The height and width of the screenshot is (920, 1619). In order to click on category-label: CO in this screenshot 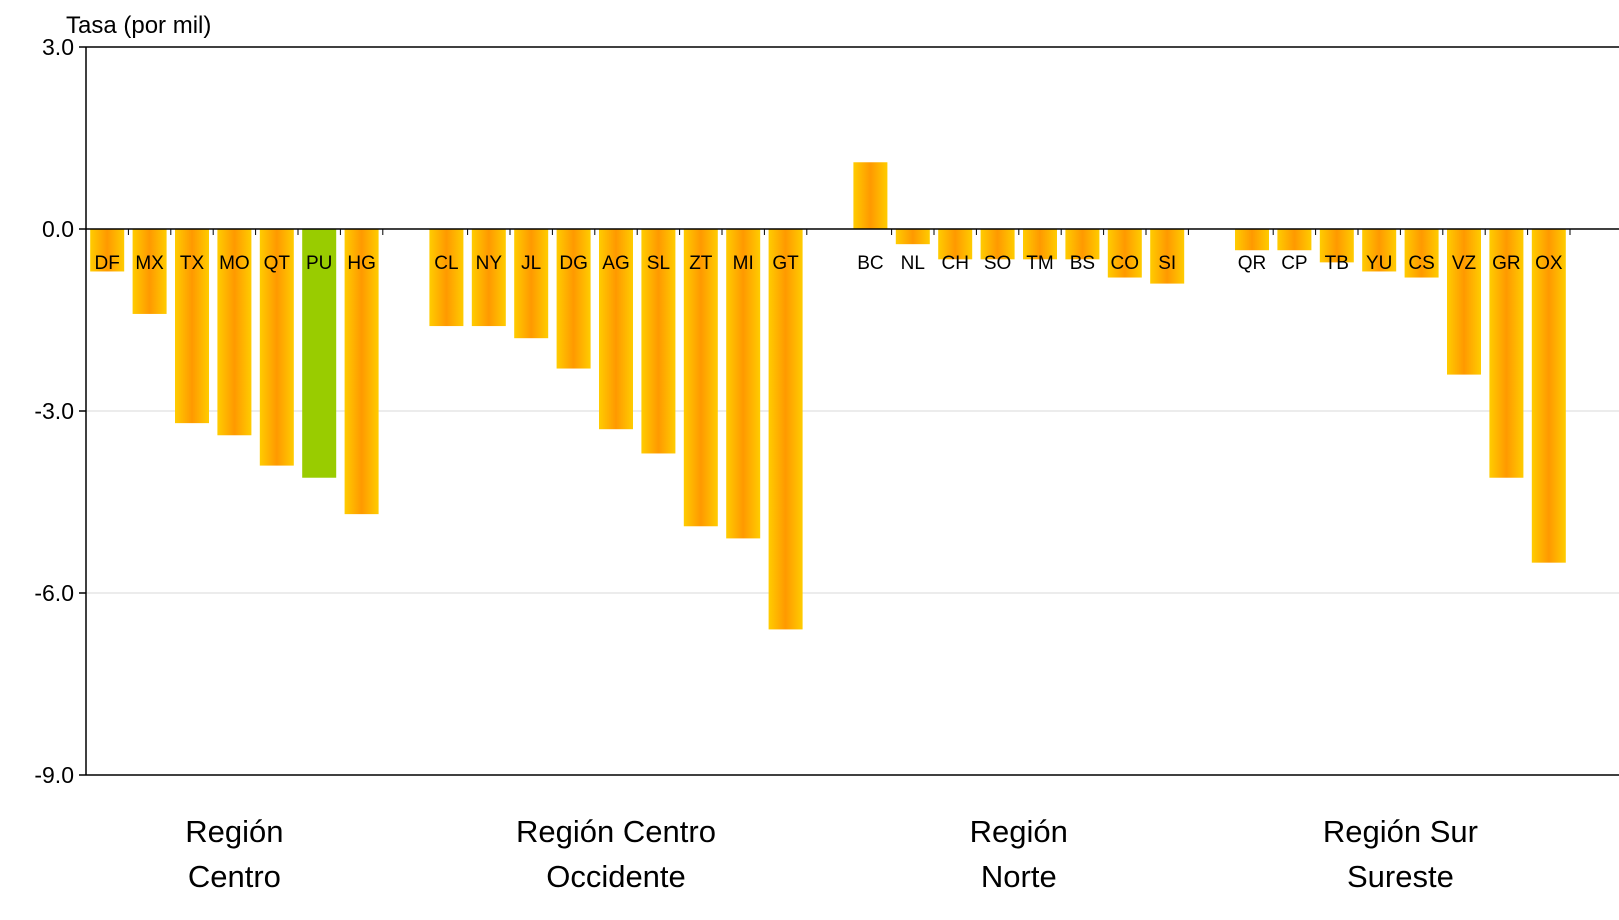, I will do `click(1125, 263)`.